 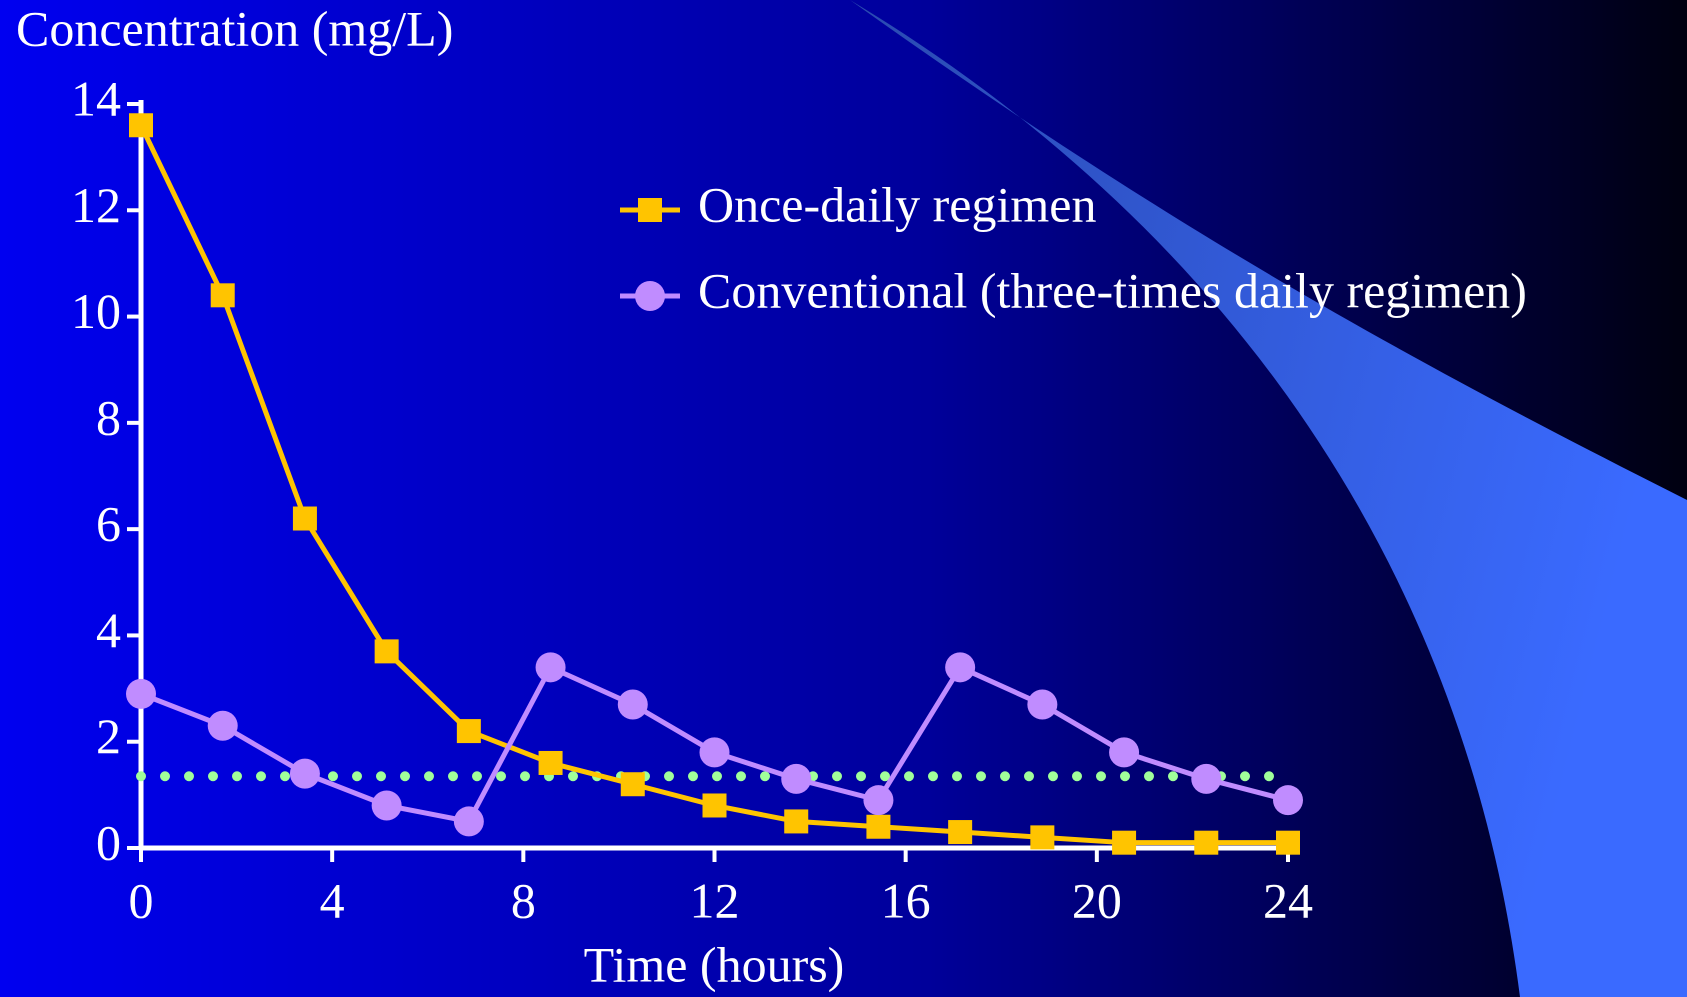 What do you see at coordinates (714, 964) in the screenshot?
I see `x-axis-title: Time (hours)` at bounding box center [714, 964].